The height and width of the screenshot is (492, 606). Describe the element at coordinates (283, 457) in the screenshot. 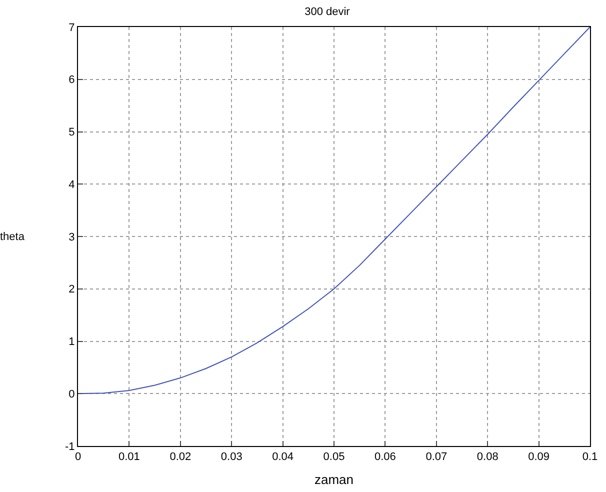

I see `x-tick-label: 0.04` at that location.